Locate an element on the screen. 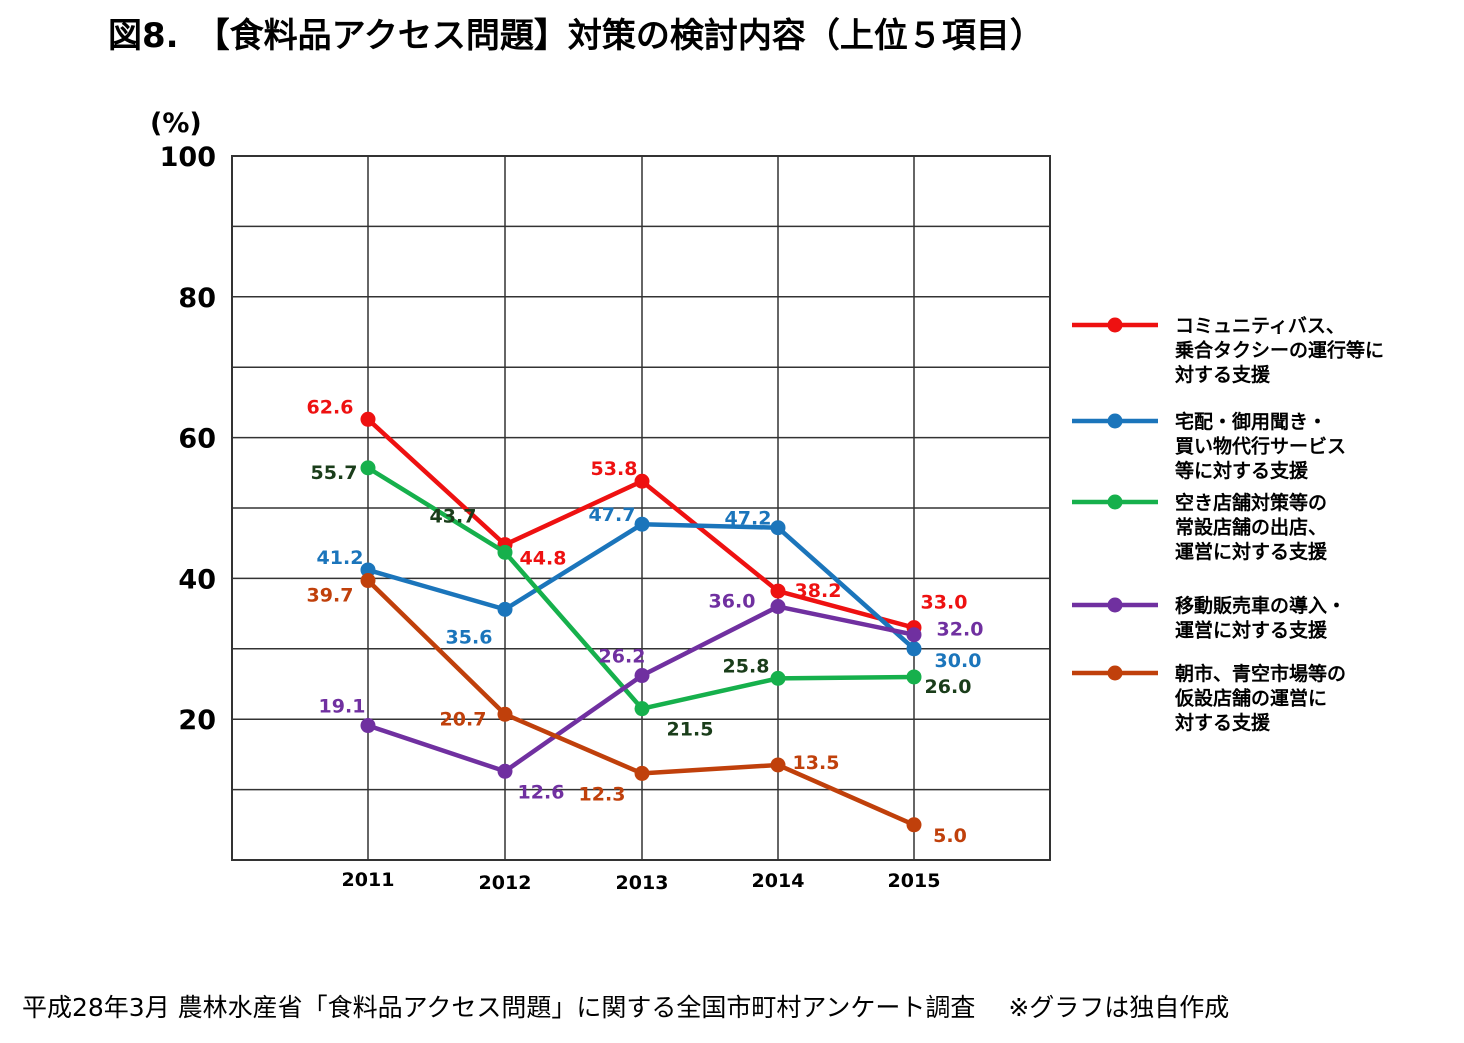 This screenshot has height=1043, width=1464. y-tick-label: 60 is located at coordinates (197, 439).